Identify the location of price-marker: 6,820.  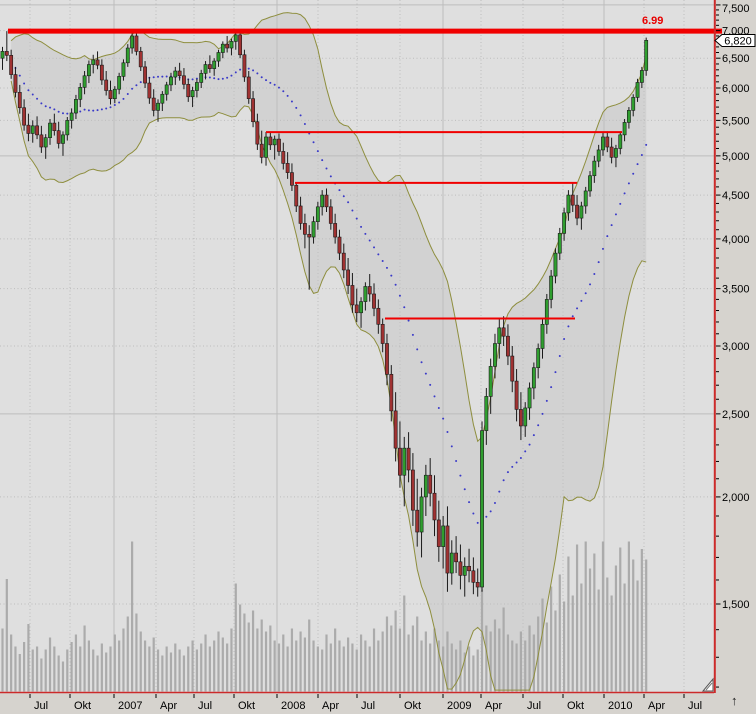
(735, 41).